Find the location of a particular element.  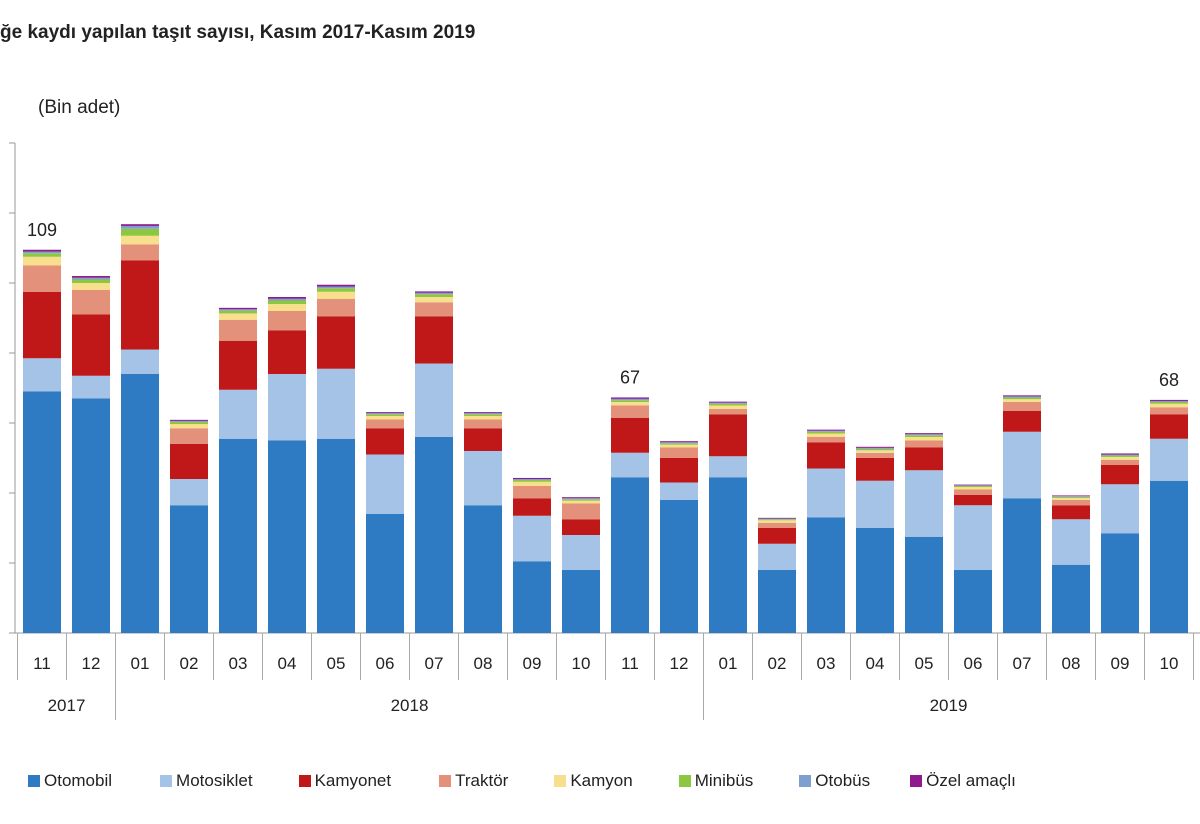

legend-label: Otomobil is located at coordinates (78, 780).